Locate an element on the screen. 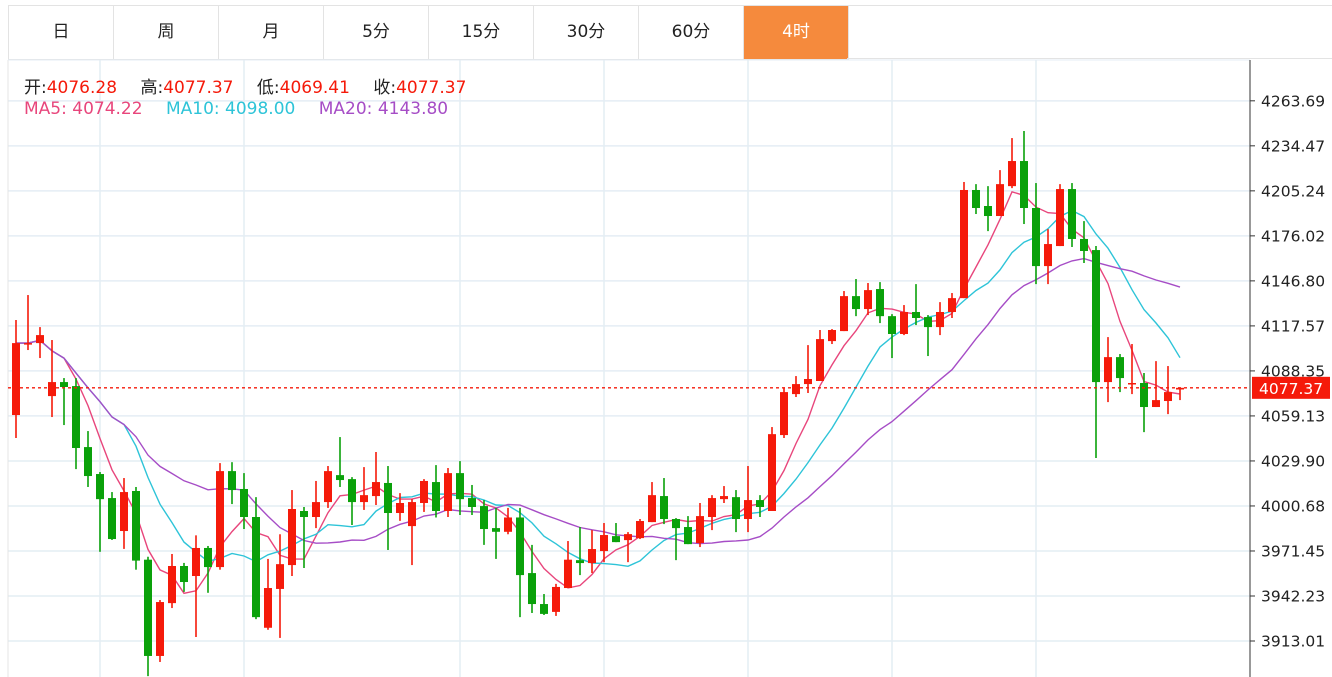  ma5-label: MA5: is located at coordinates (45, 109).